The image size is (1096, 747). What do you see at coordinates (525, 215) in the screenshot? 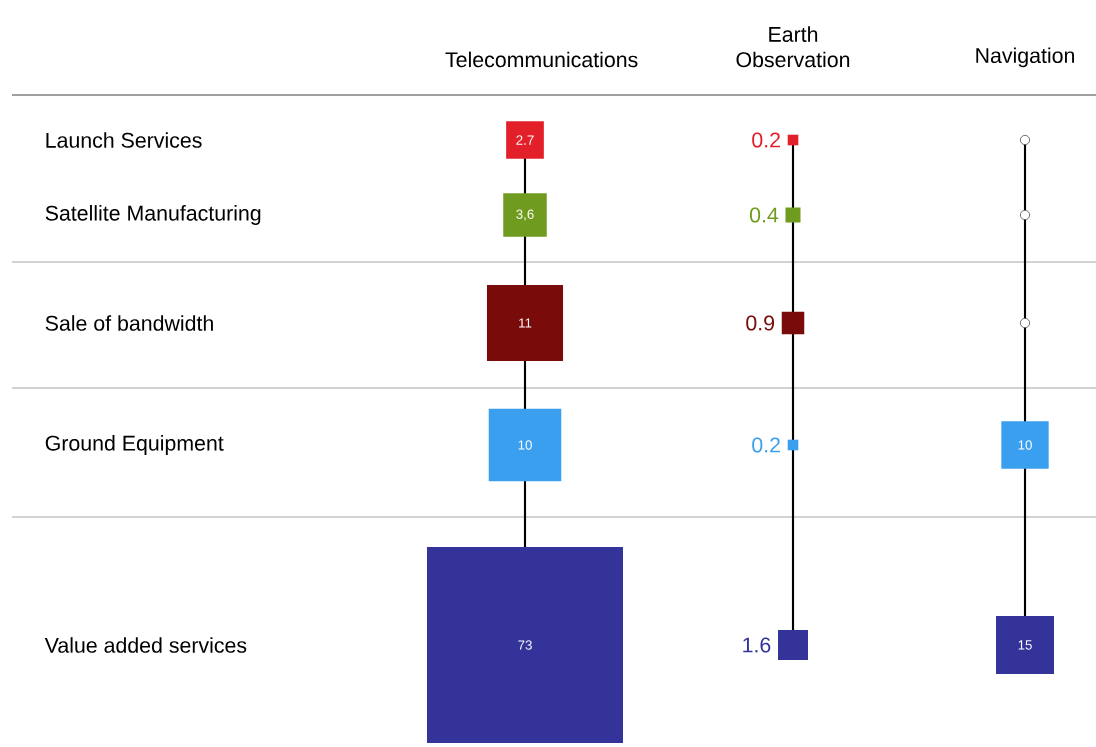
I see `data-label: 3,6` at bounding box center [525, 215].